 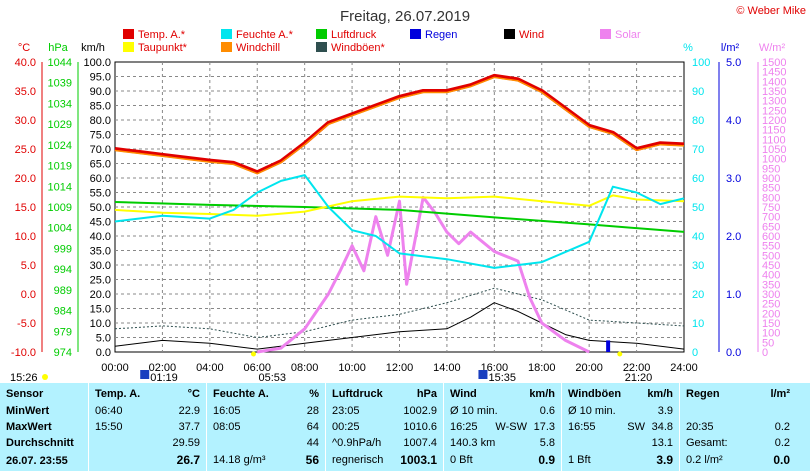 What do you see at coordinates (115, 368) in the screenshot?
I see `x-tick-label: 00:00` at bounding box center [115, 368].